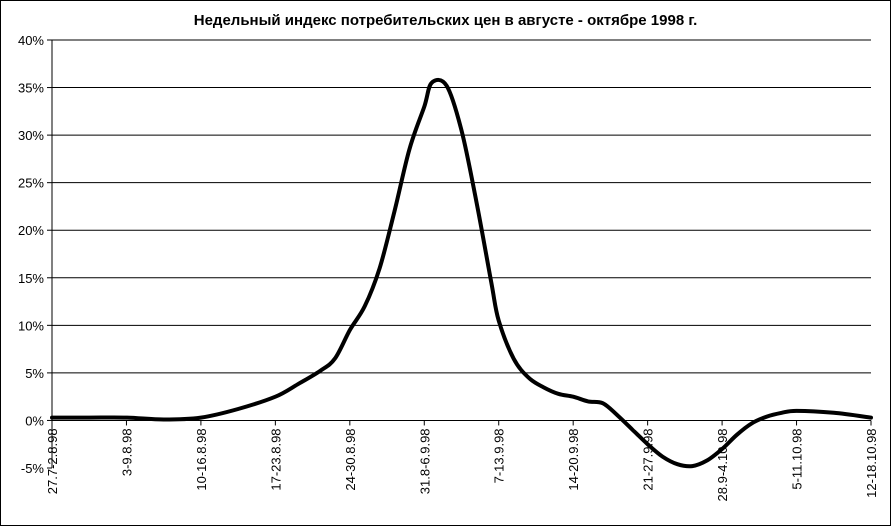 The width and height of the screenshot is (891, 526). I want to click on x-tick-label: 14-20.9.98, so click(573, 459).